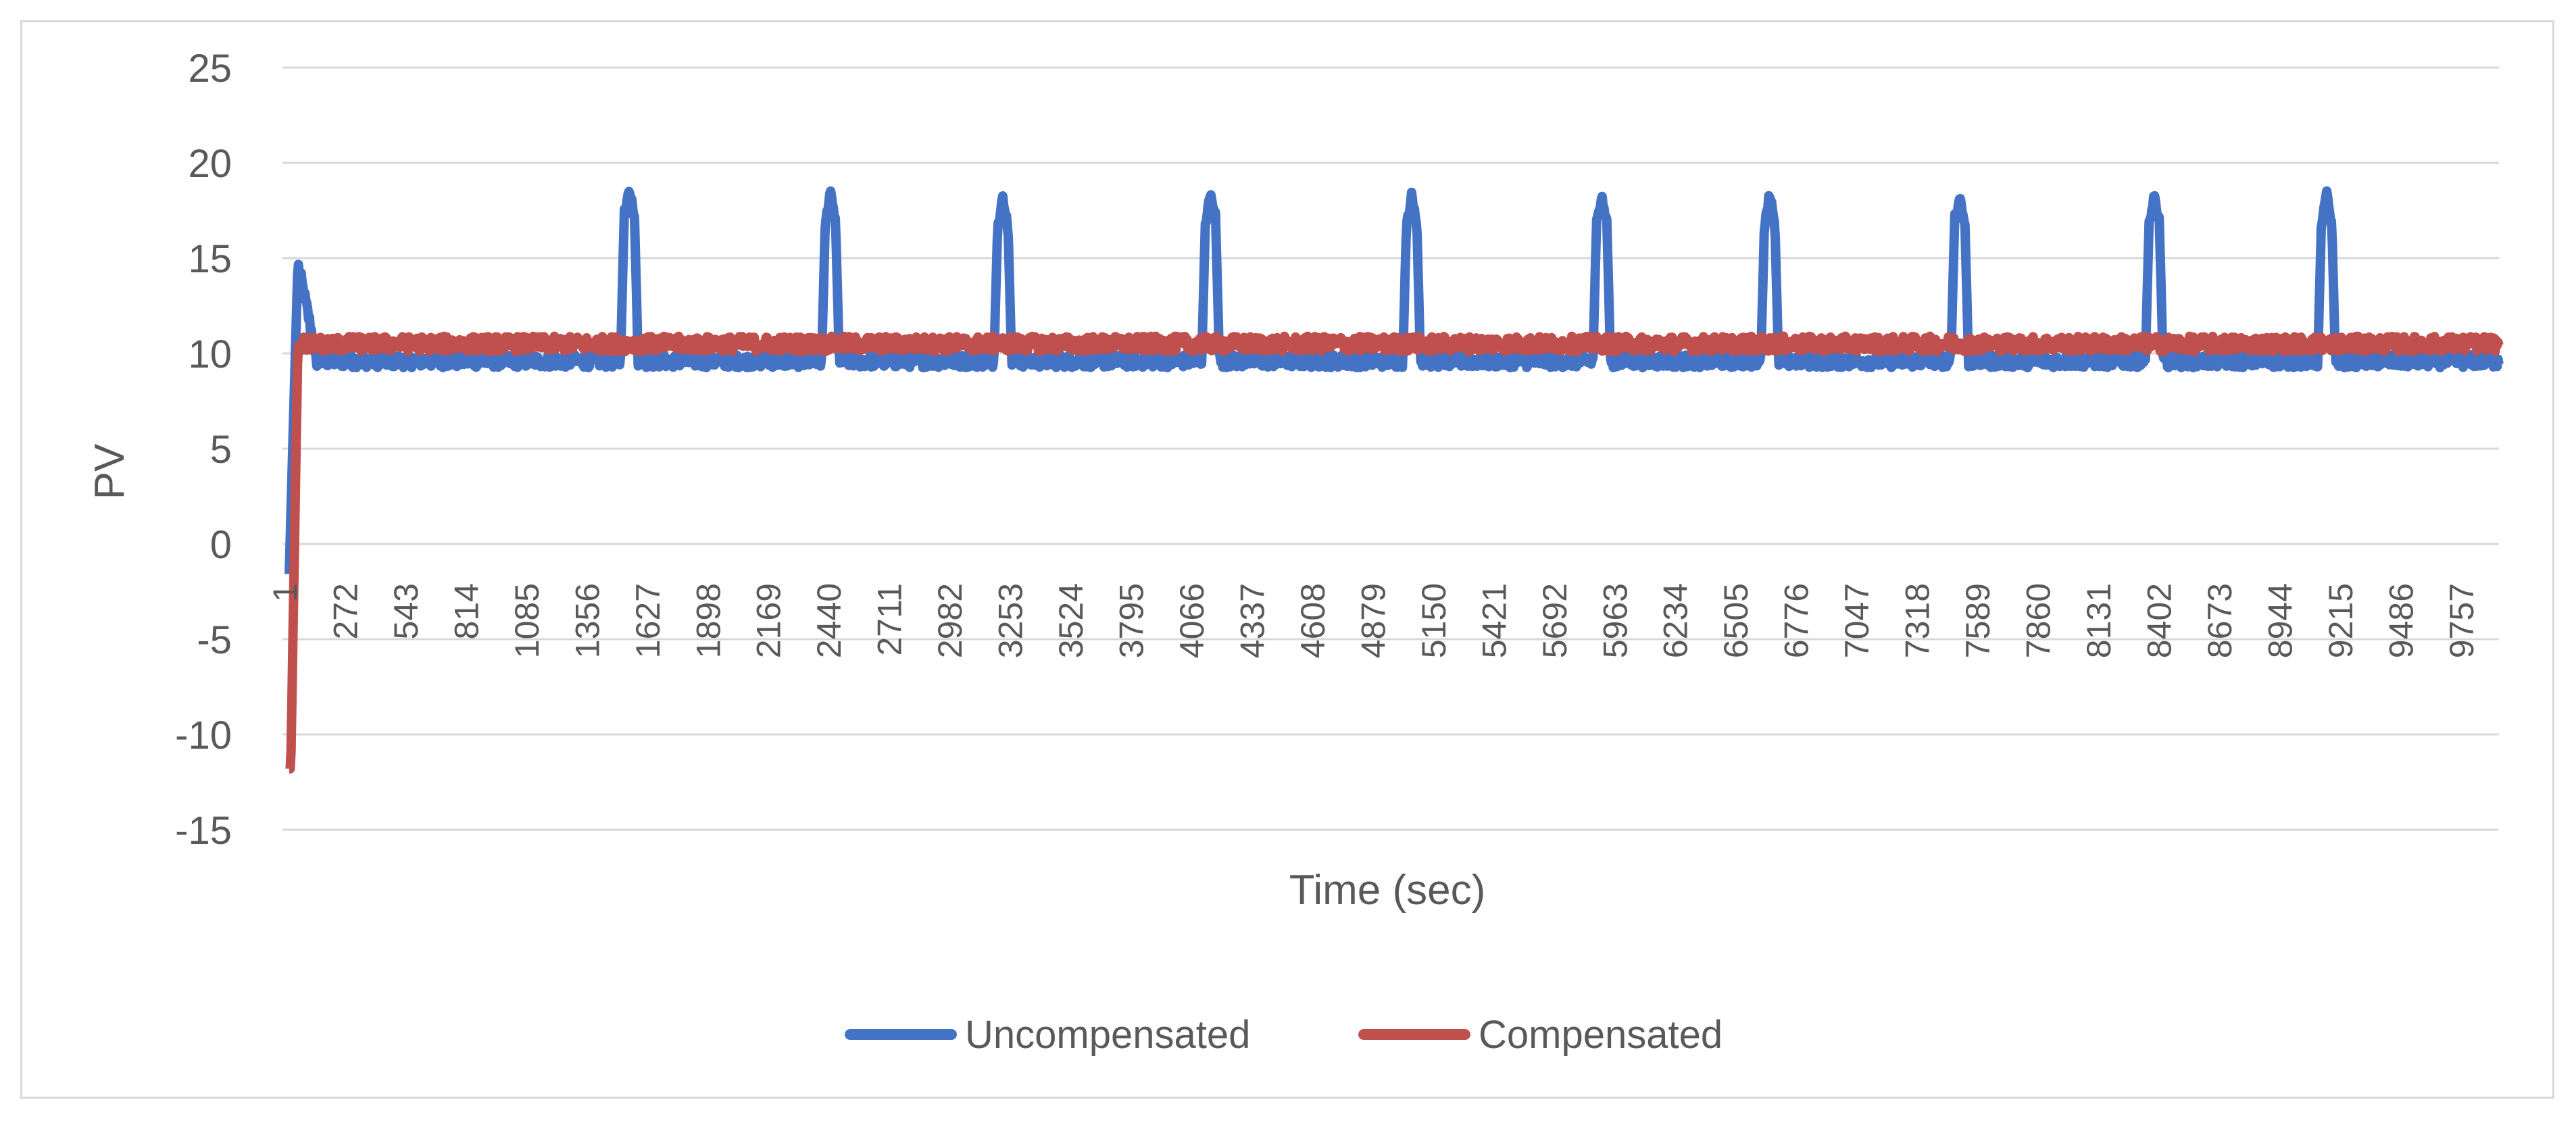 This screenshot has width=2576, height=1123. I want to click on x-tick-label: 5150, so click(1434, 620).